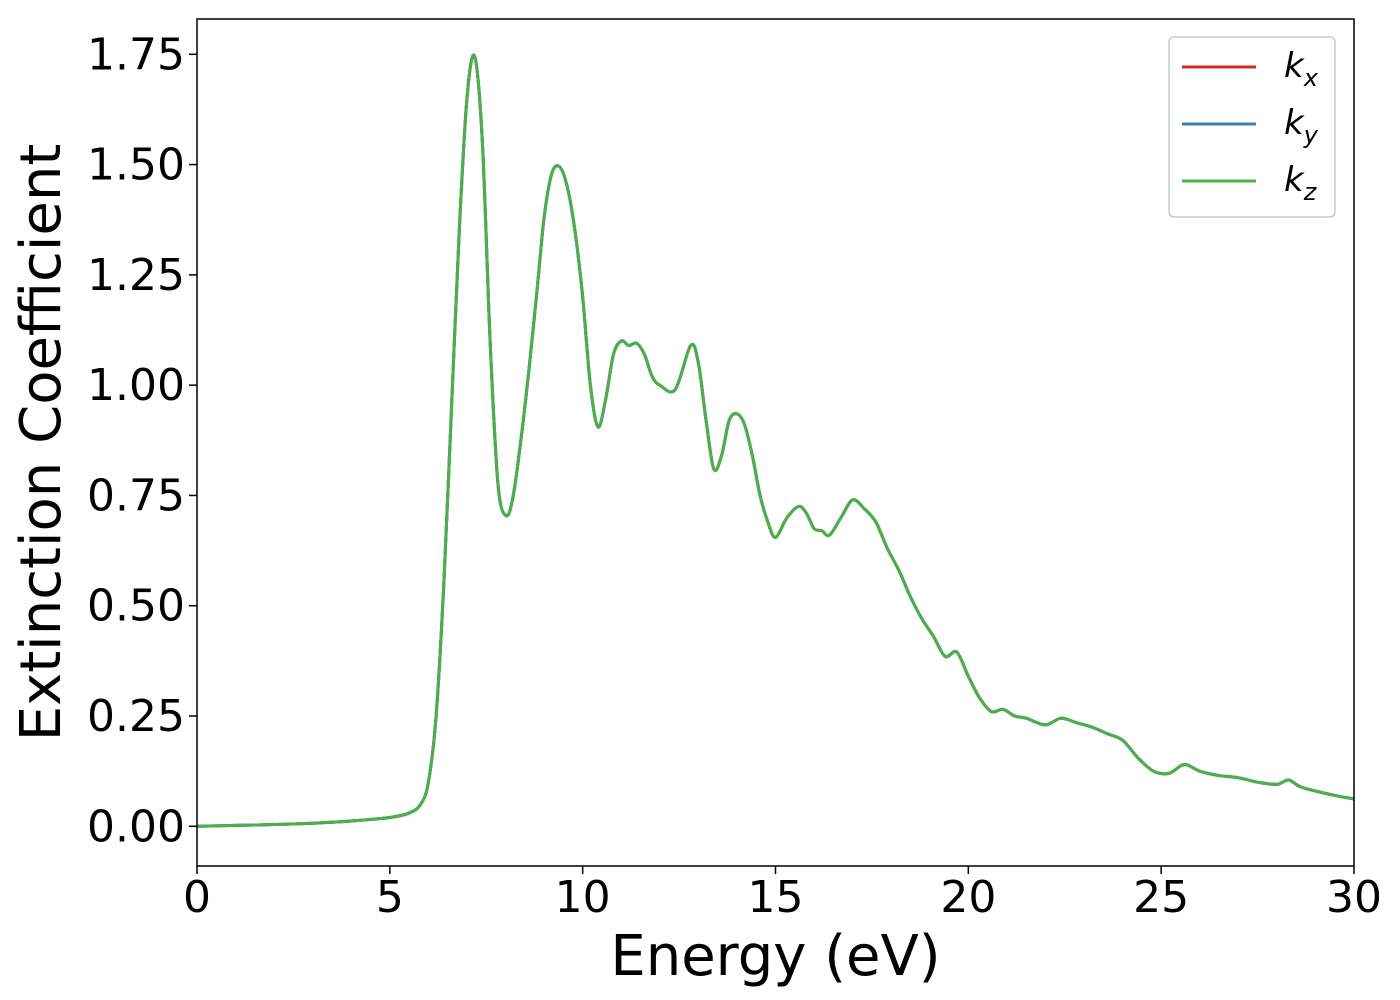  I want to click on y-tick-label: 0.75, so click(136, 495).